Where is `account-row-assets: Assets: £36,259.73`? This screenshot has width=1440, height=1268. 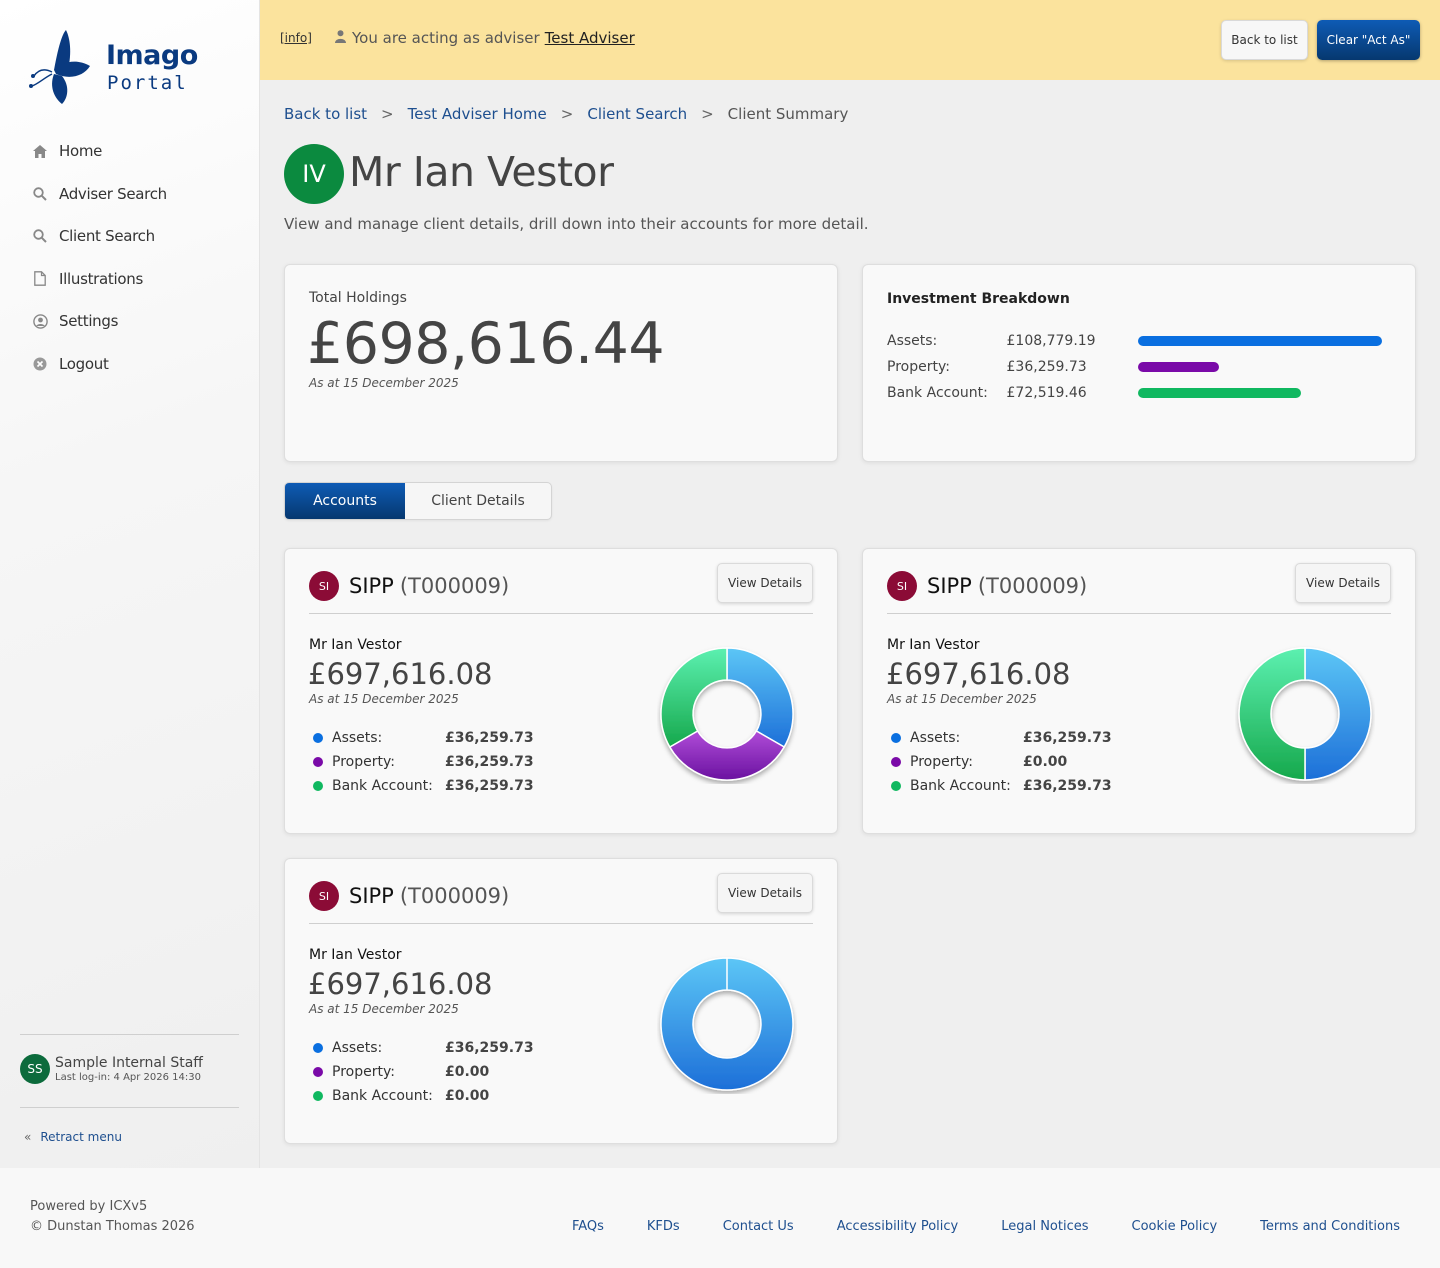 account-row-assets: Assets: £36,259.73 is located at coordinates (423, 738).